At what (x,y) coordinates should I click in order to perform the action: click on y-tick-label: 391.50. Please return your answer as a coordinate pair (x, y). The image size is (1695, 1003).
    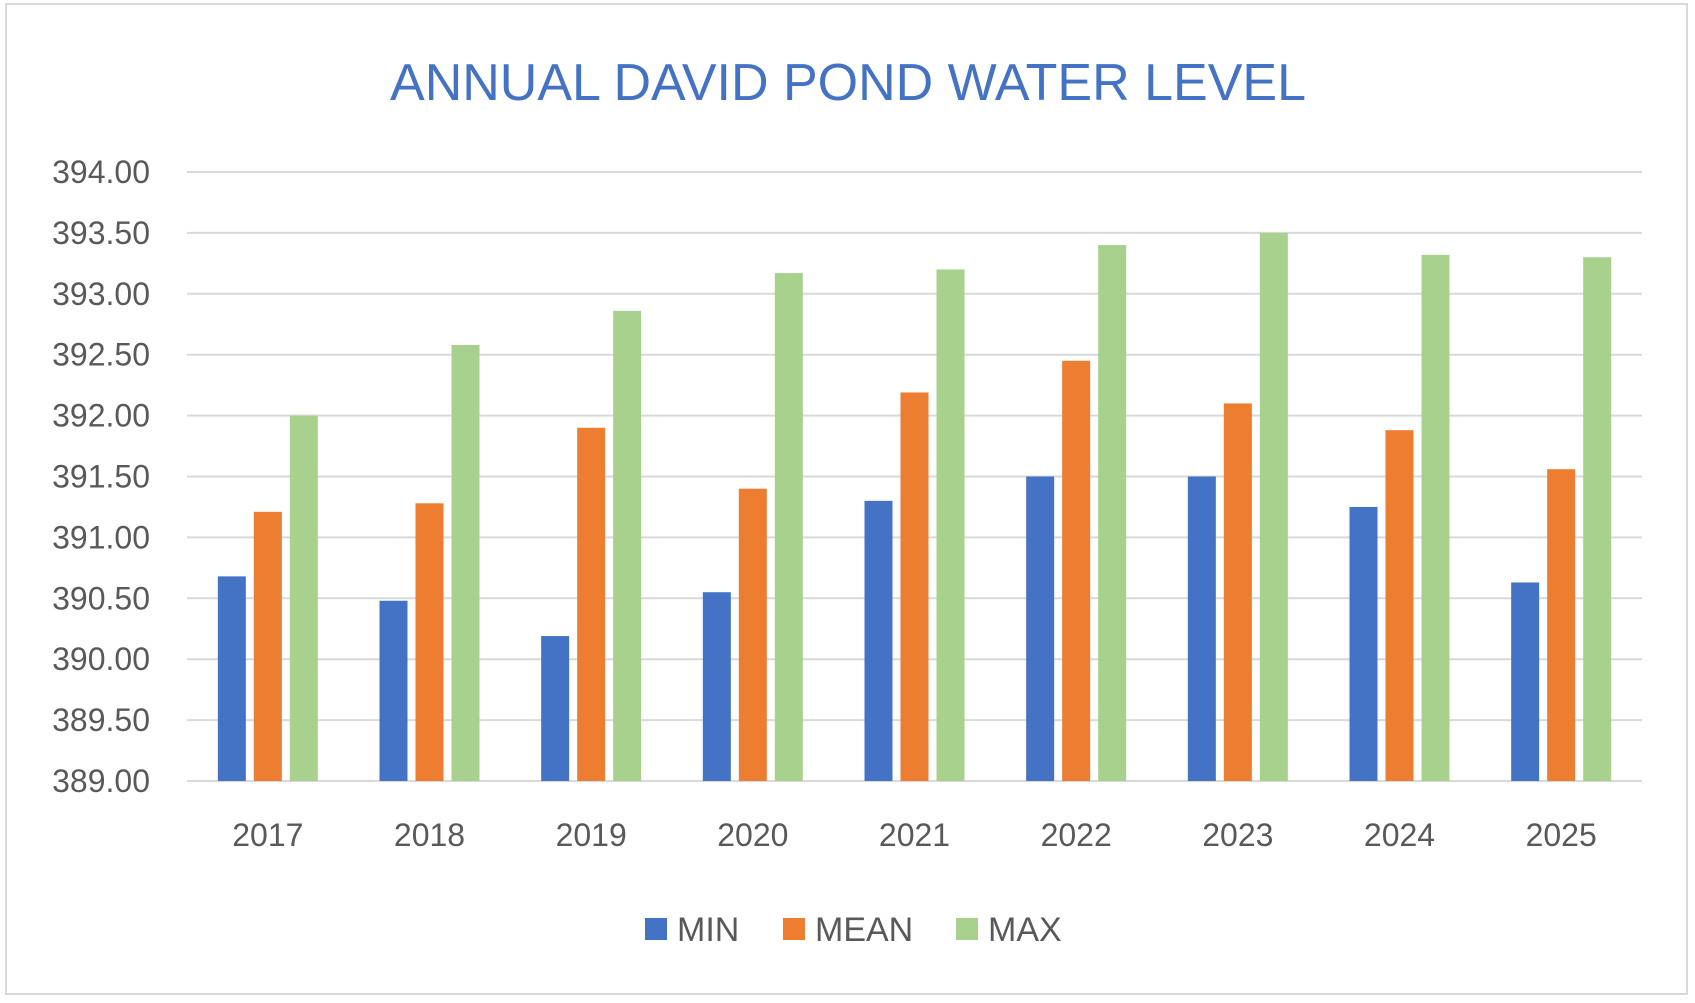
    Looking at the image, I should click on (101, 477).